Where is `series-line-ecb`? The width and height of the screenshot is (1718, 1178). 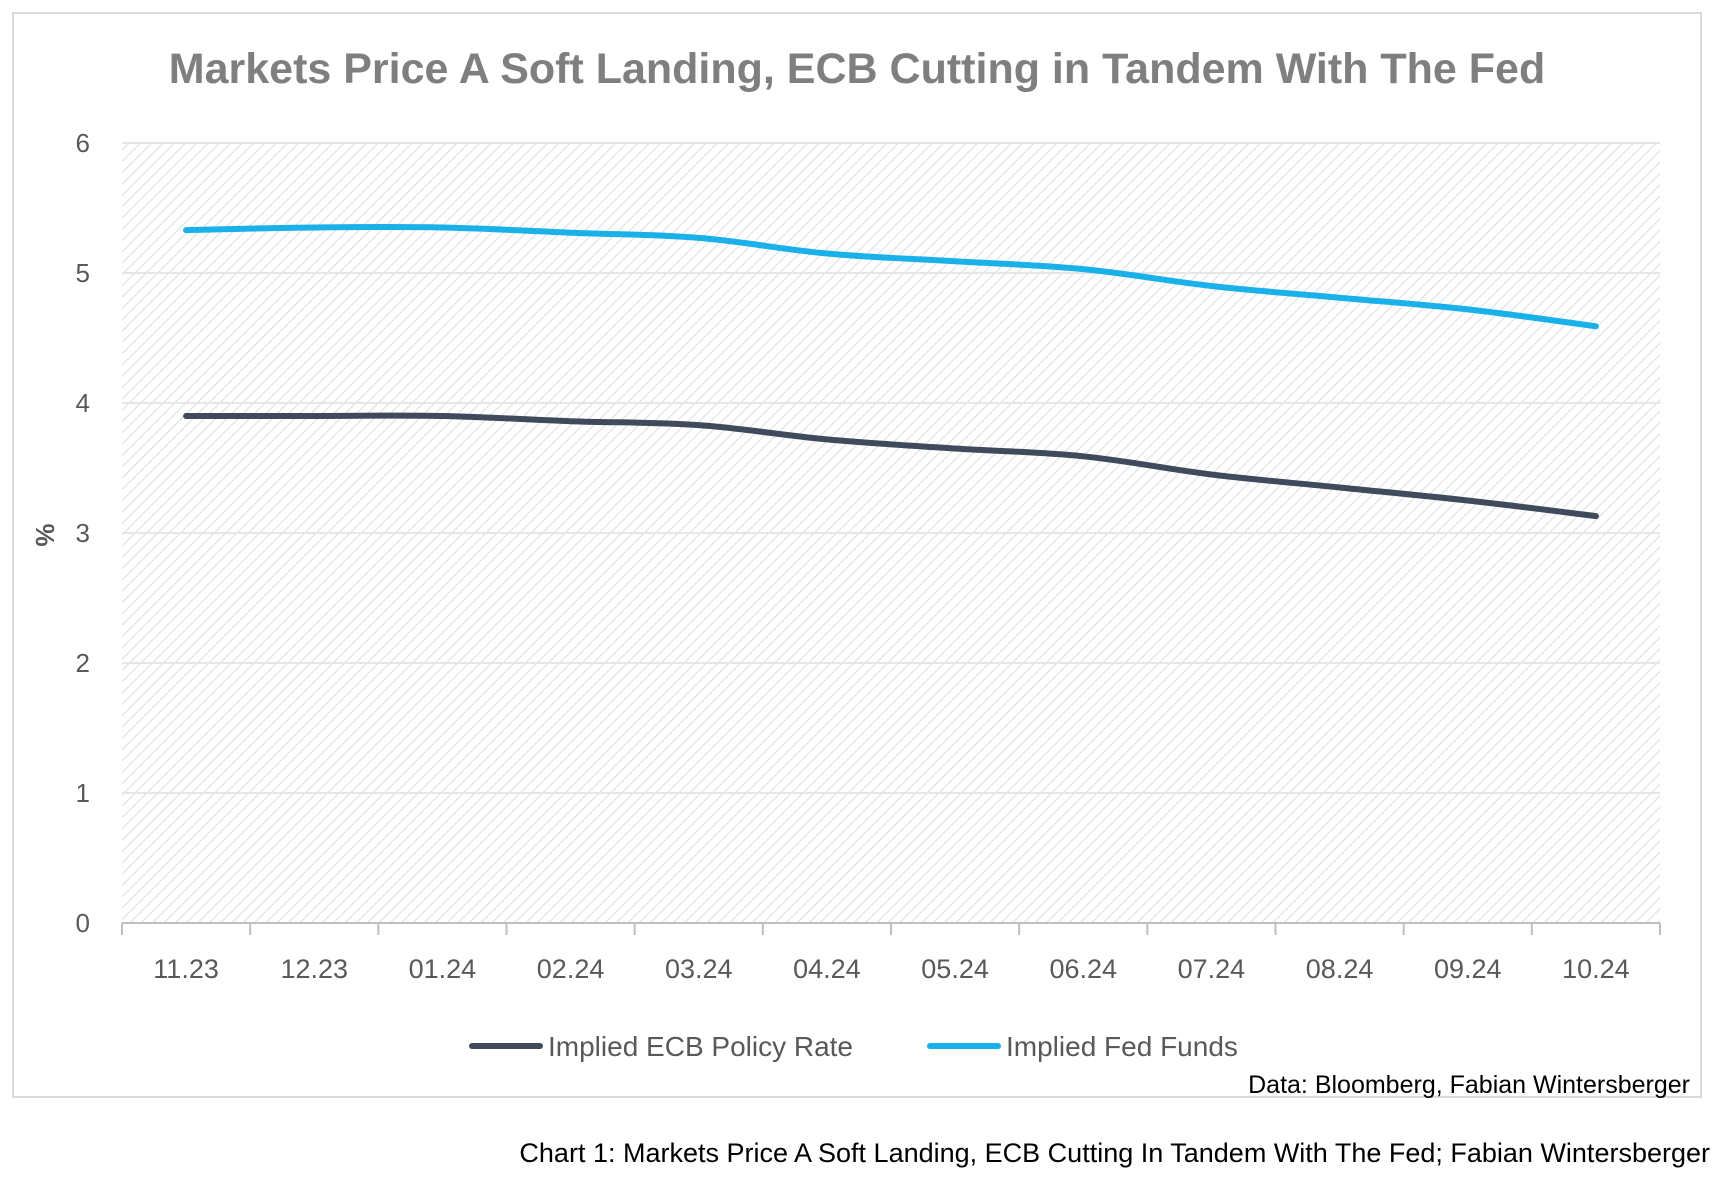
series-line-ecb is located at coordinates (891, 466).